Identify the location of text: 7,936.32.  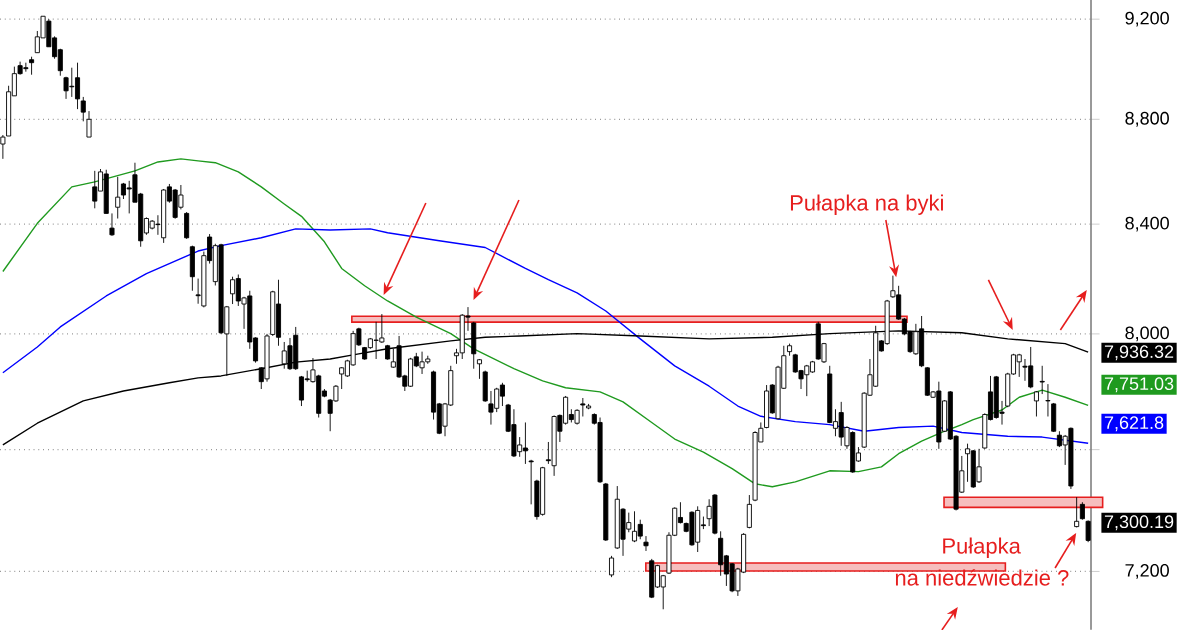
(1139, 353).